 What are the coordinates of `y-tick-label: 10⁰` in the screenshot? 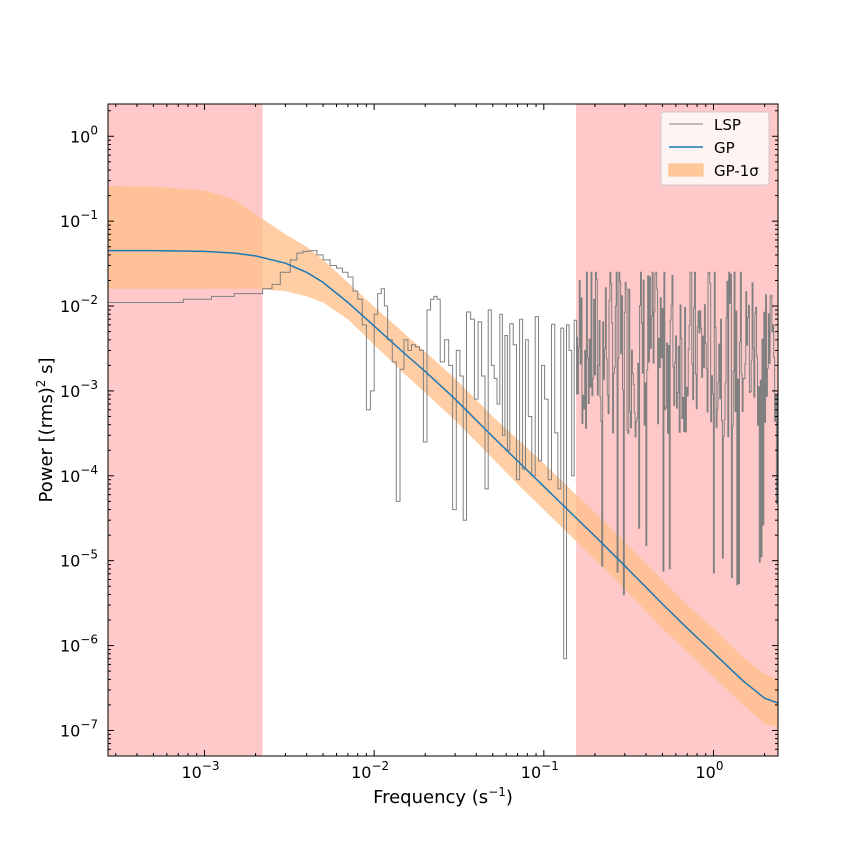 It's located at (84, 134).